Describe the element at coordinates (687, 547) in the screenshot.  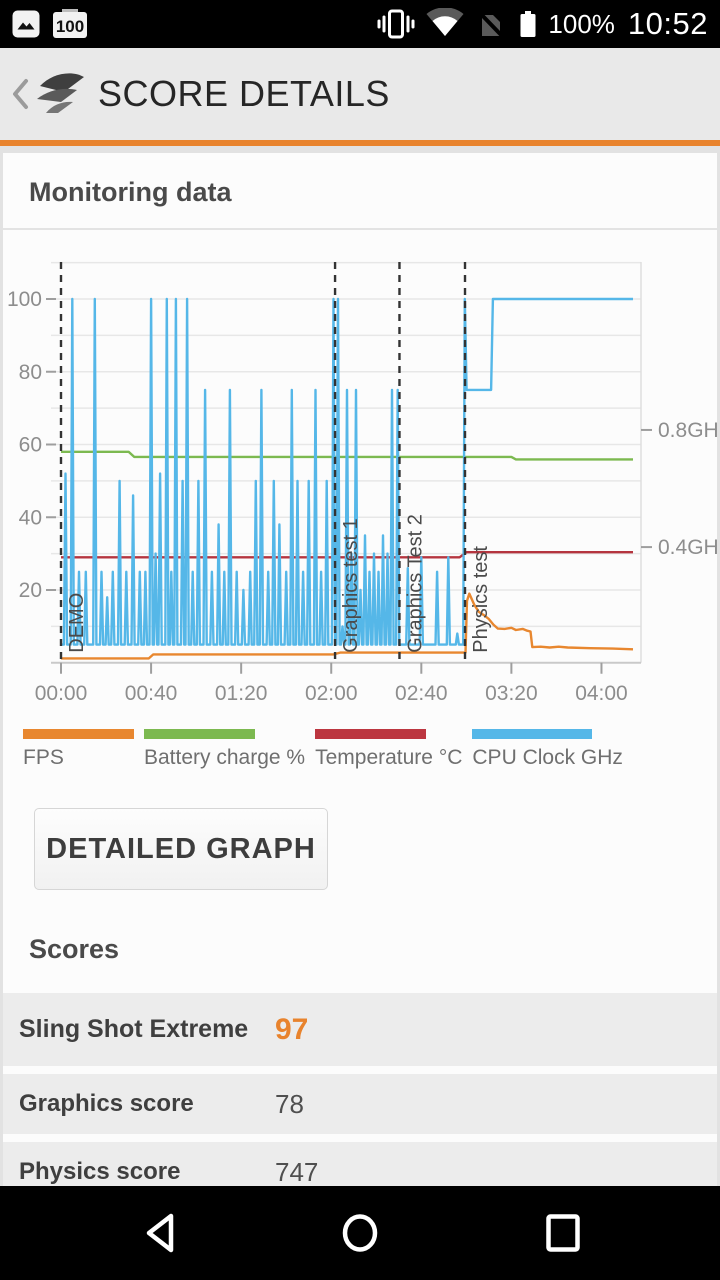
I see `y-right-label: 0.4GHz` at that location.